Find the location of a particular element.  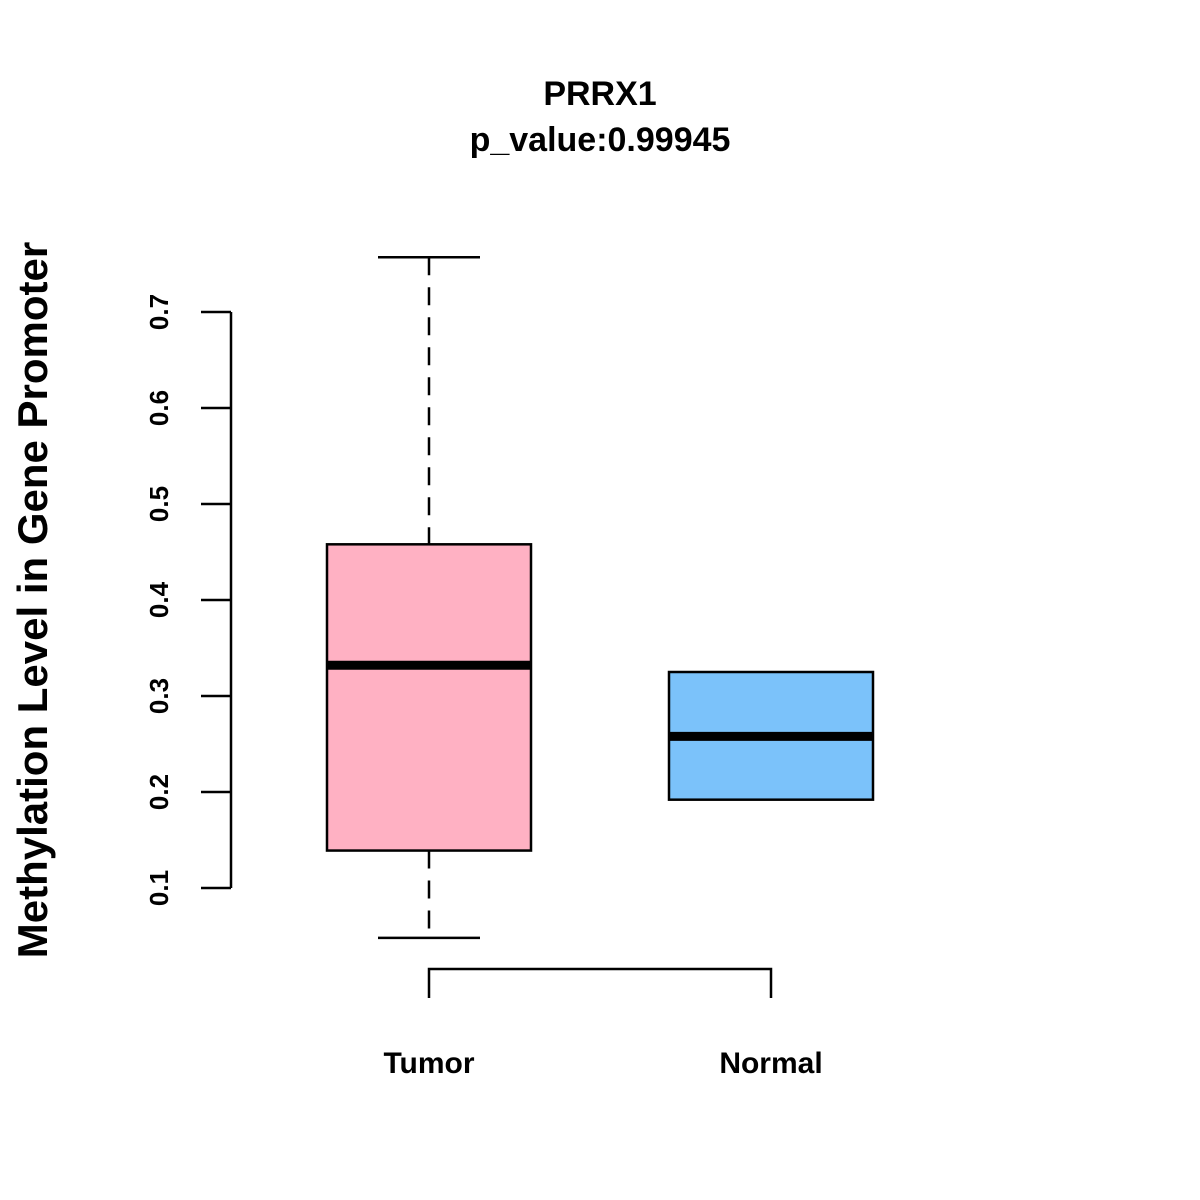

x-axis-labels: Tumor Normal is located at coordinates (602, 1063).